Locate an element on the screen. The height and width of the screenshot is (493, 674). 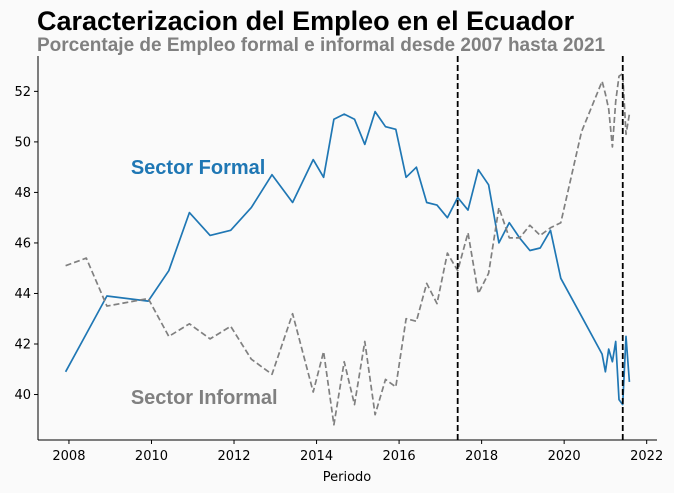
x-tick-label: 2014 is located at coordinates (316, 456).